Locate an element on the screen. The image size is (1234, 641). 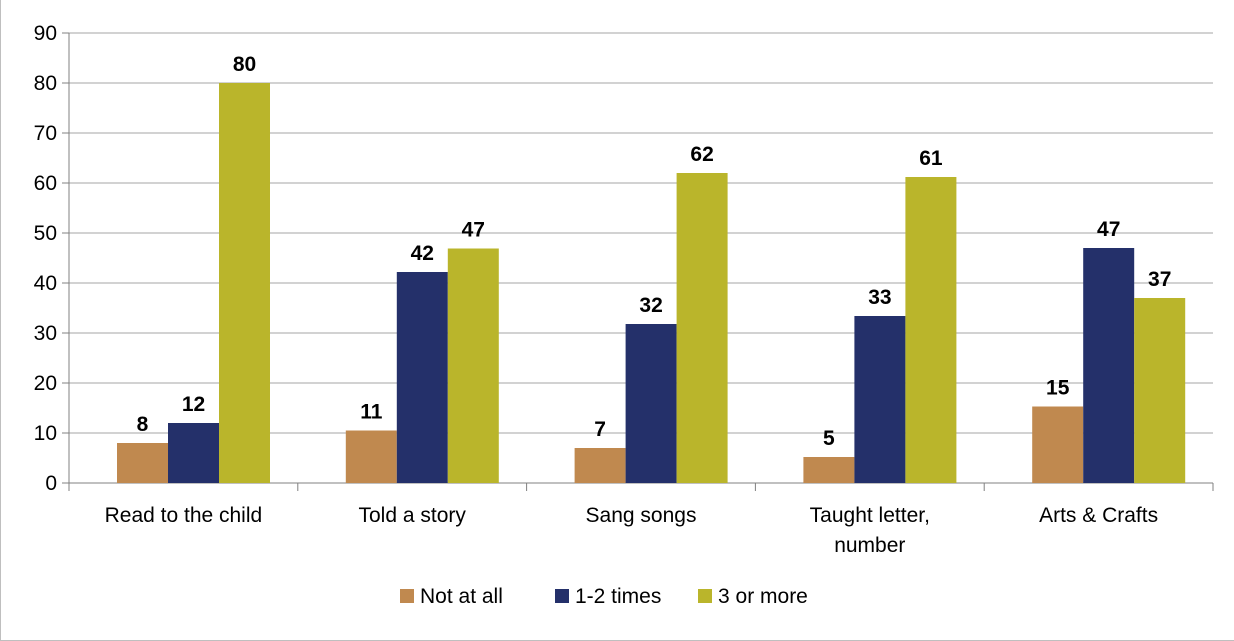
data-label: 61 is located at coordinates (931, 158).